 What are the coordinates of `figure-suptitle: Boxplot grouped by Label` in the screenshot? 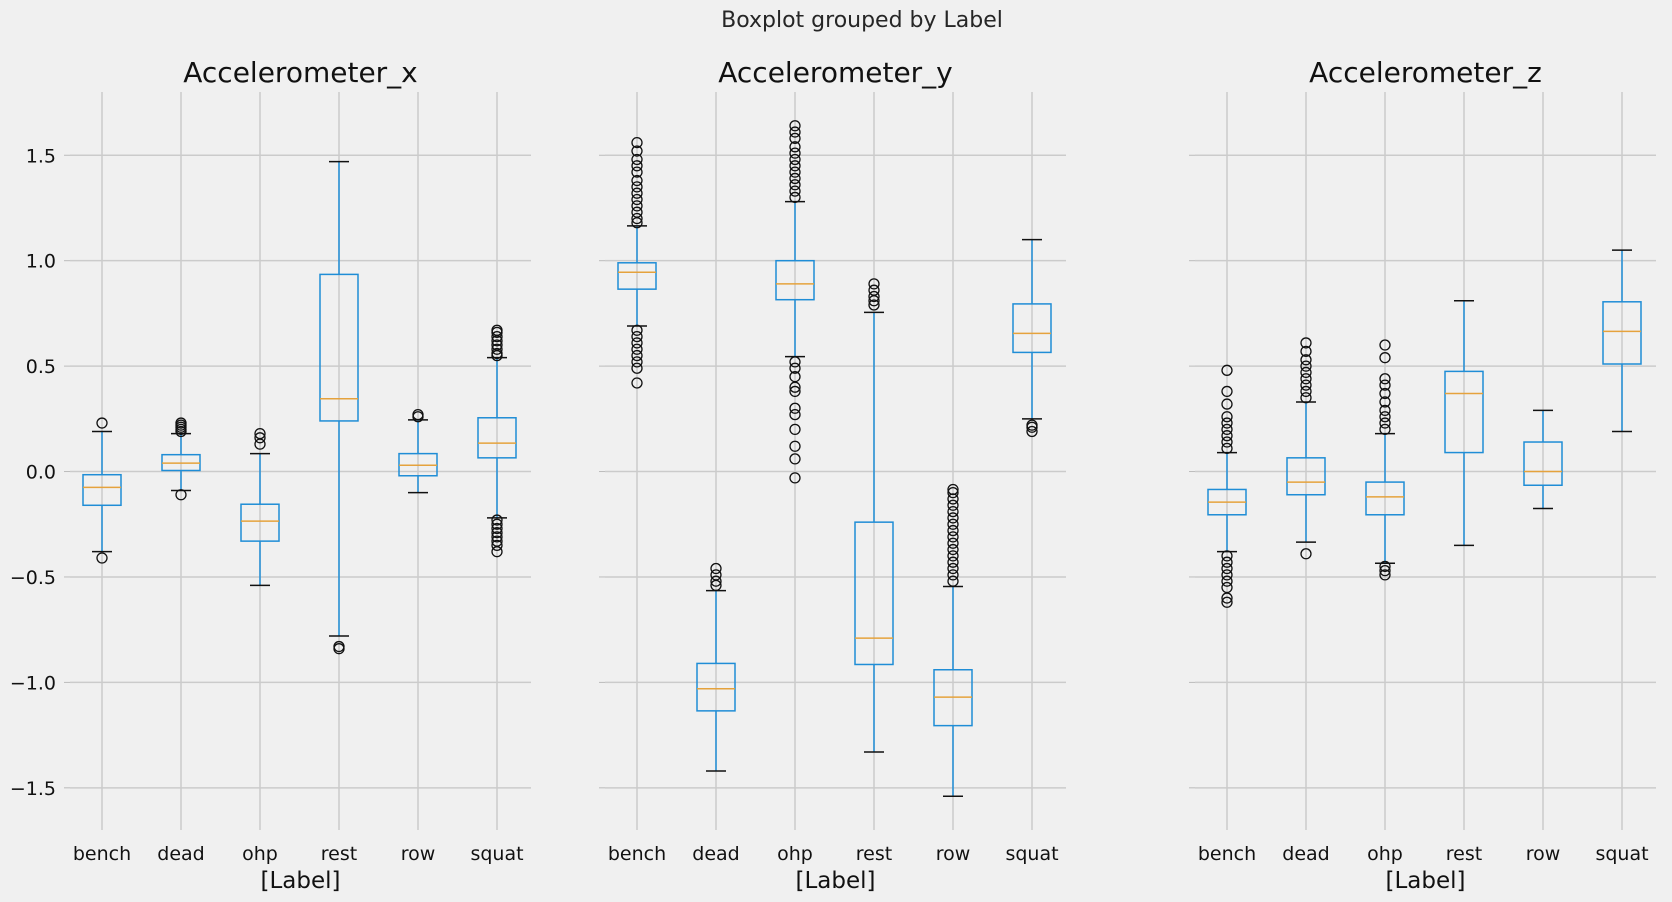 It's located at (862, 20).